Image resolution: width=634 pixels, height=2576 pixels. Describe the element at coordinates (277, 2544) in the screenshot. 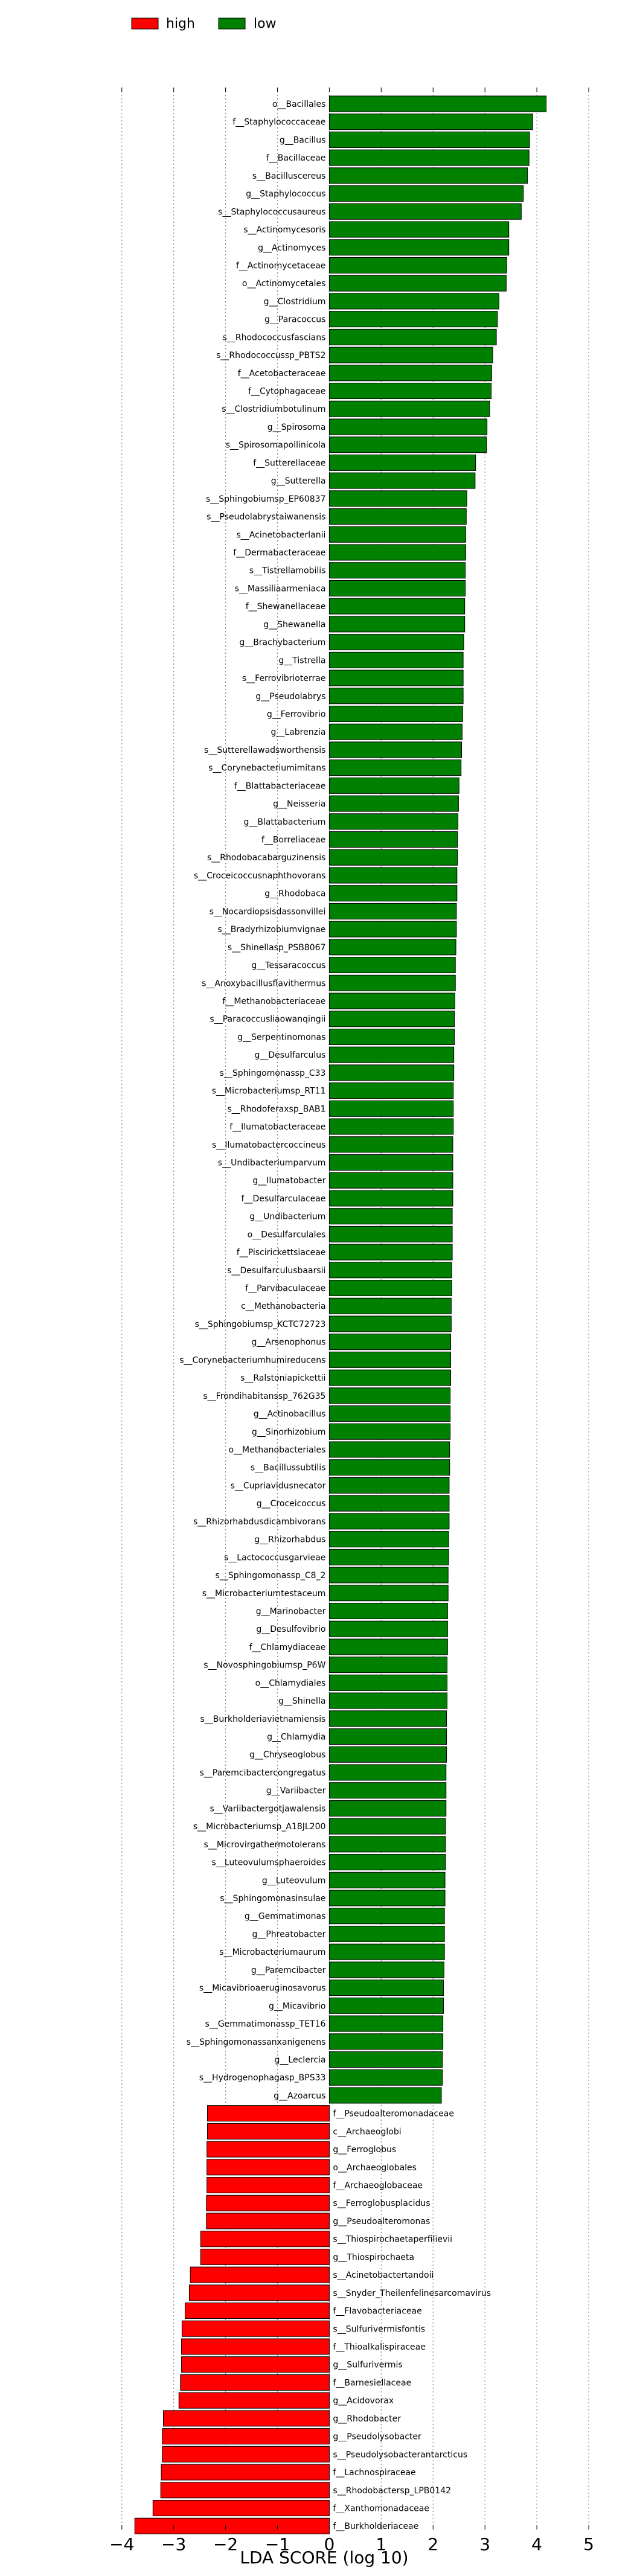

I see `x-tick-label: −1` at that location.